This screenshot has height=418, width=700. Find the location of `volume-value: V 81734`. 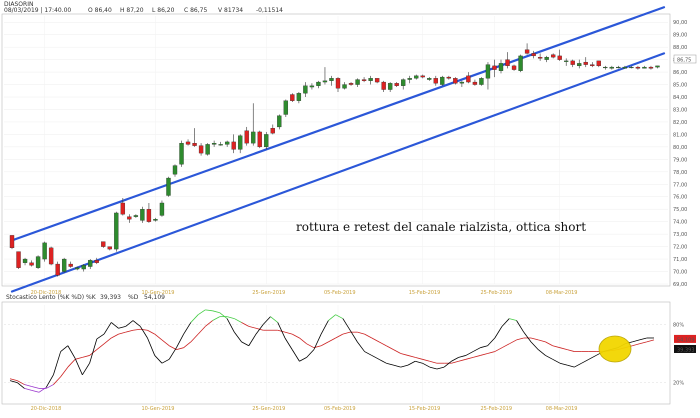

volume-value: V 81734 is located at coordinates (230, 10).